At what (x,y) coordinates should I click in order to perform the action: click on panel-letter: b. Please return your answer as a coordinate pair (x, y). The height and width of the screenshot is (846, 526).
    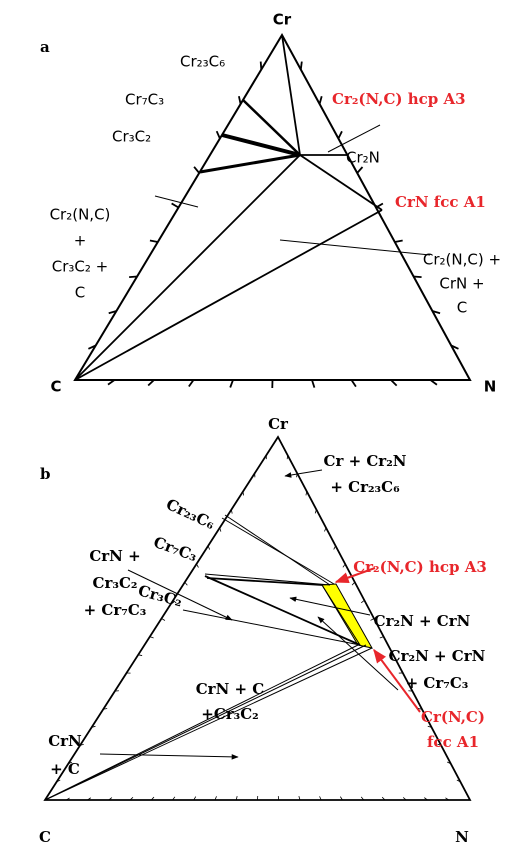
    Looking at the image, I should click on (45, 474).